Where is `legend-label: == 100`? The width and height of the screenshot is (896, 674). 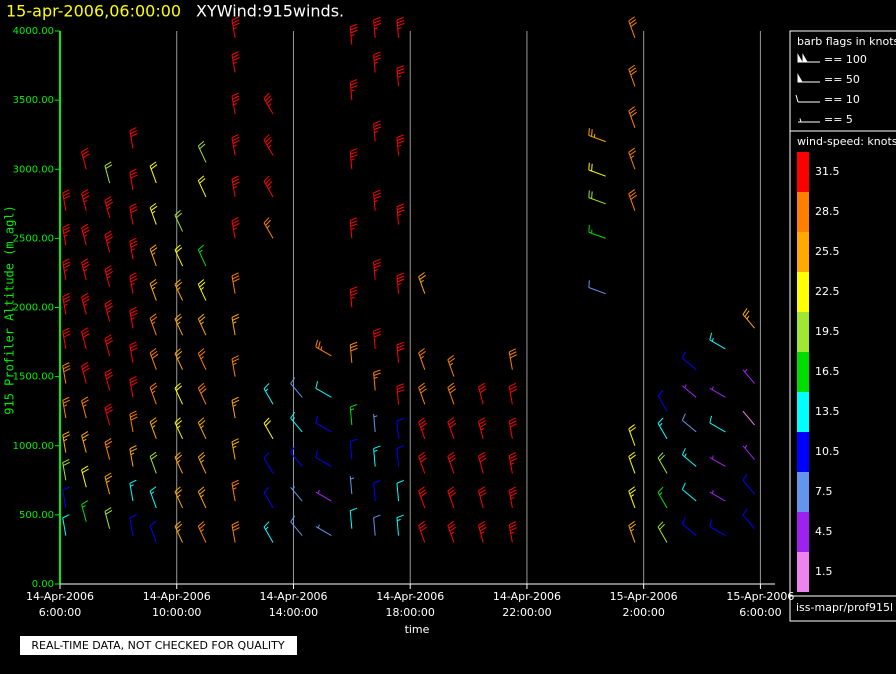
legend-label: == 100 is located at coordinates (845, 59).